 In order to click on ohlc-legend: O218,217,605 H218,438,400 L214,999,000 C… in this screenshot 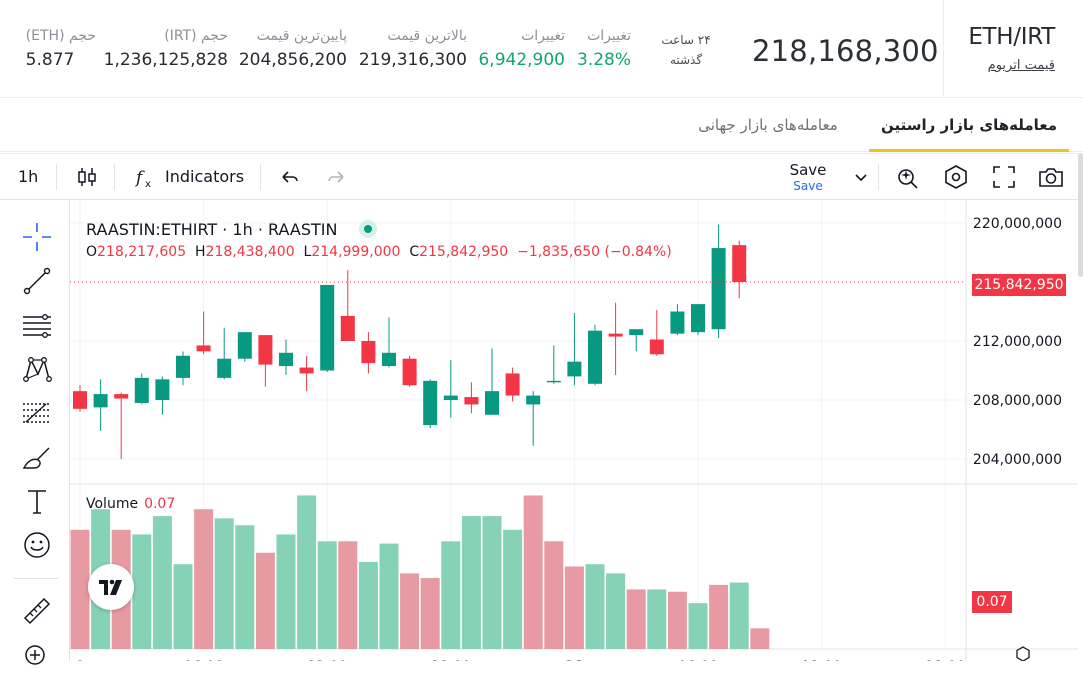, I will do `click(379, 252)`.